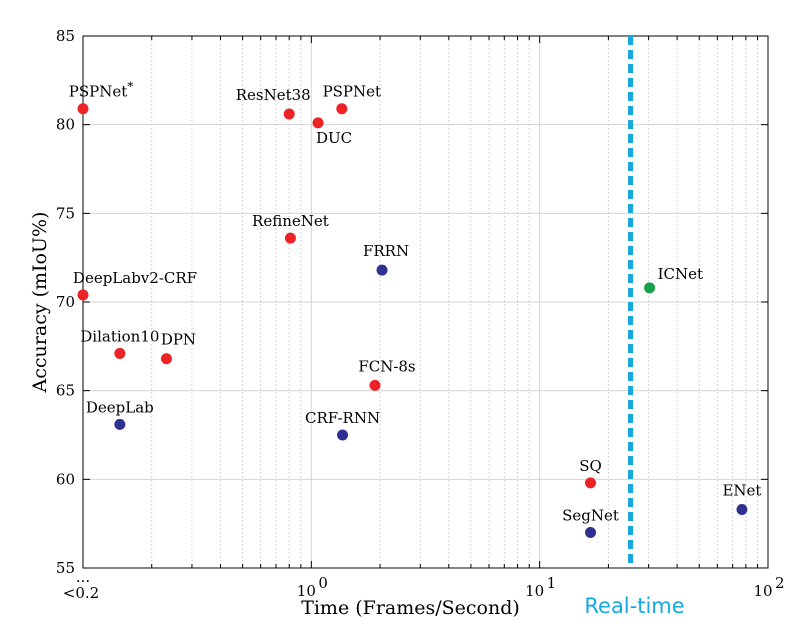 The width and height of the screenshot is (798, 637). What do you see at coordinates (386, 251) in the screenshot?
I see `point-label-frrn: FRRN` at bounding box center [386, 251].